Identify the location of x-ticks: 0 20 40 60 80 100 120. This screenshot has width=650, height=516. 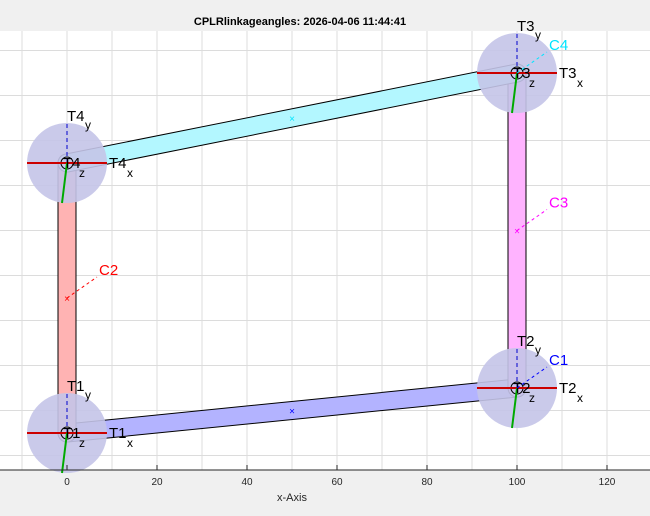
(340, 476).